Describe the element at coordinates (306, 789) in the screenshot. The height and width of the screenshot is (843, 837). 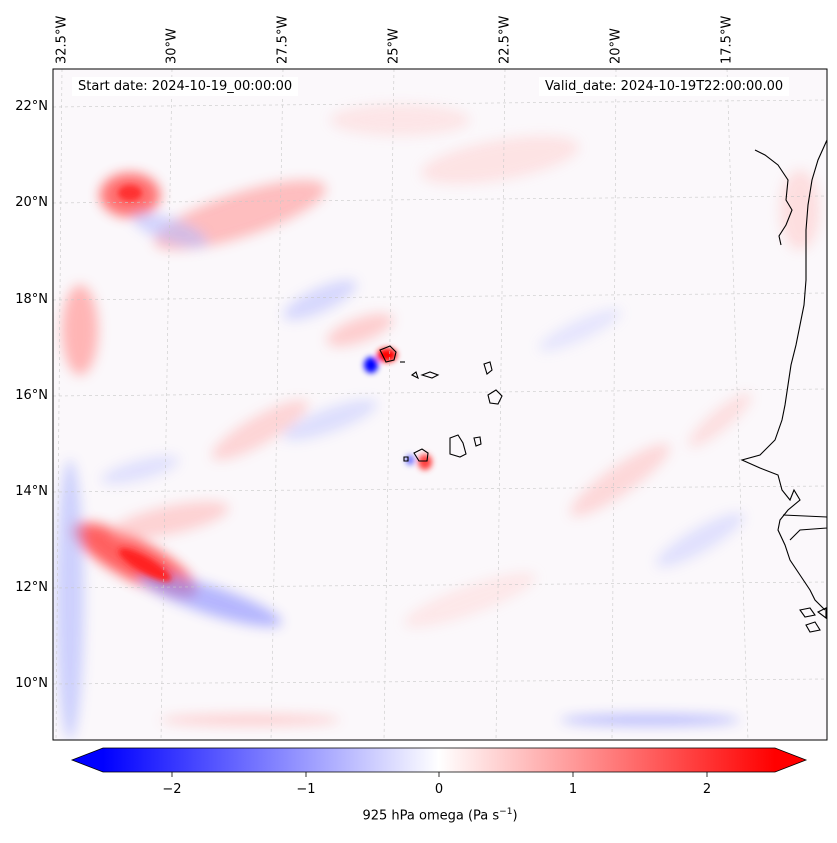
I see `colorbar-tick-label: −1` at that location.